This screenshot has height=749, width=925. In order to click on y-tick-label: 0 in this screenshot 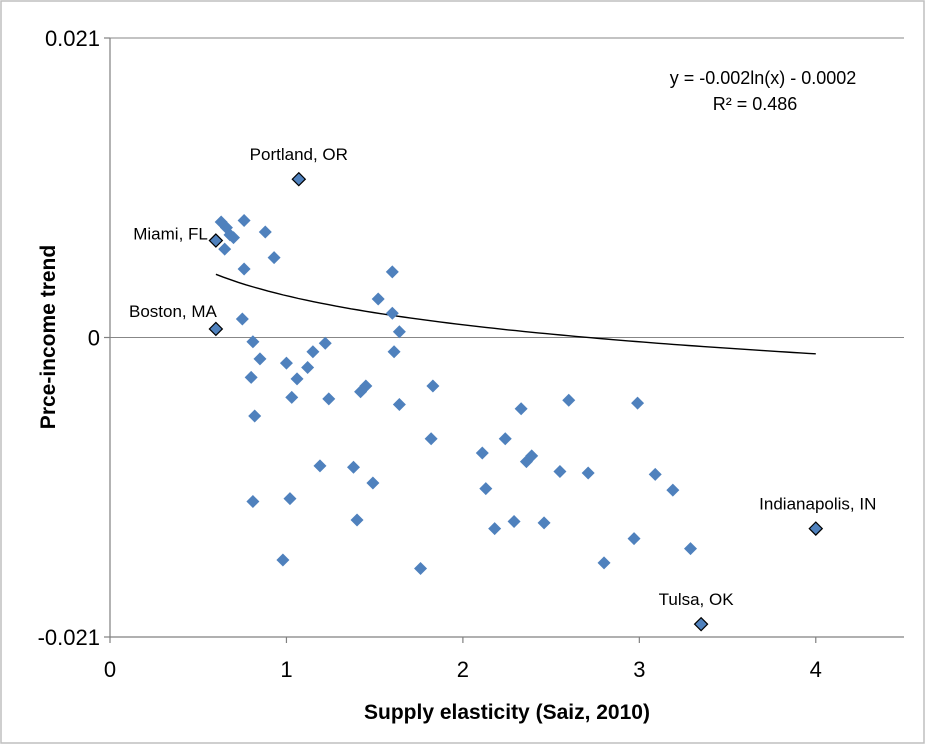, I will do `click(94, 338)`.